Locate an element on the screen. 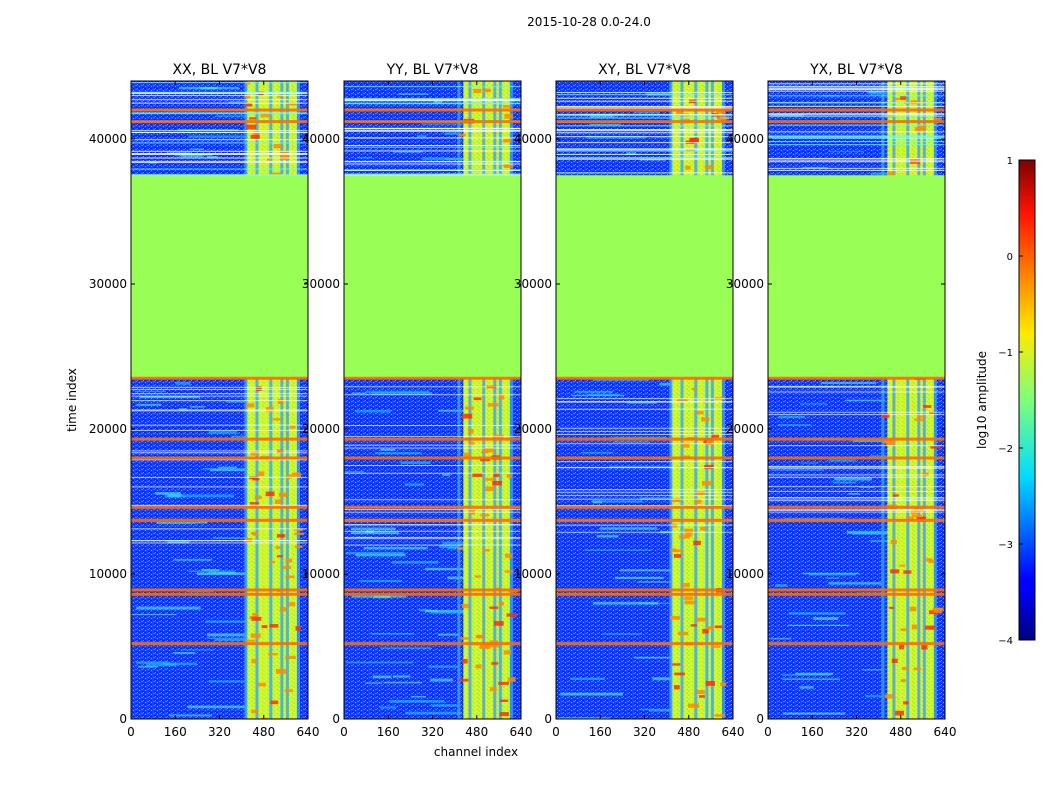  colorbar-tick-label: −1 is located at coordinates (1005, 353).